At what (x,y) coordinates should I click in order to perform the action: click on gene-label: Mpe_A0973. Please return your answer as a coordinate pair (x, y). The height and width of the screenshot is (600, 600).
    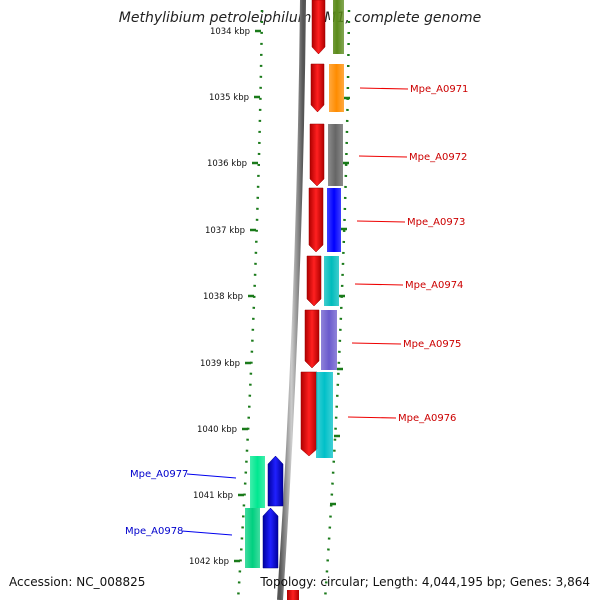
    Looking at the image, I should click on (436, 222).